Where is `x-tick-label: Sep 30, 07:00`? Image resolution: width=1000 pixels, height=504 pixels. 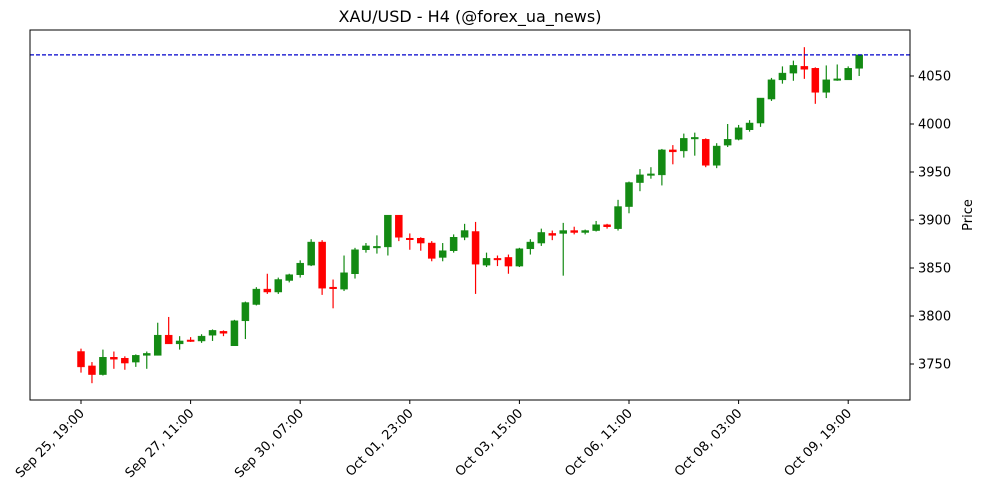 x-tick-label: Sep 30, 07:00 is located at coordinates (269, 443).